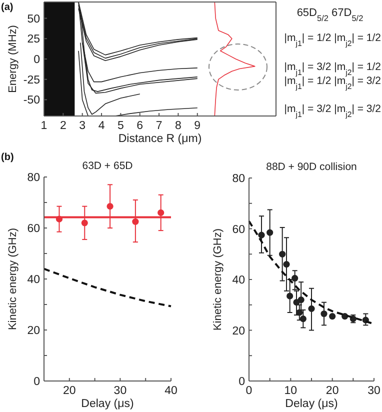  Describe the element at coordinates (249, 391) in the screenshot. I see `x-tick-label: 0` at that location.